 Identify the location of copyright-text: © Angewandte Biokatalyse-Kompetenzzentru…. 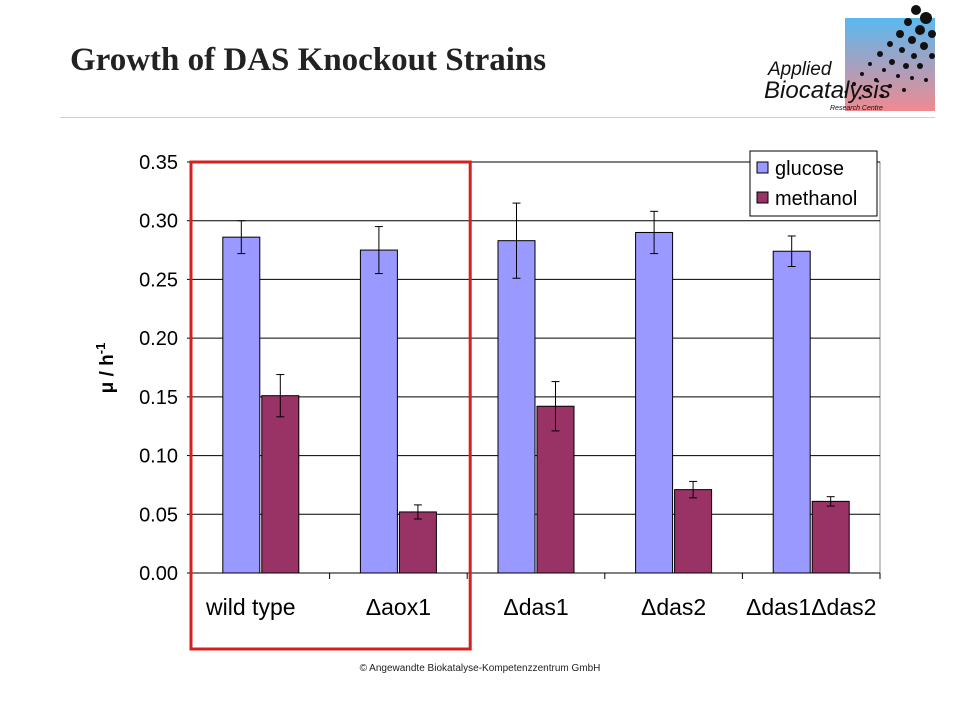
(480, 668).